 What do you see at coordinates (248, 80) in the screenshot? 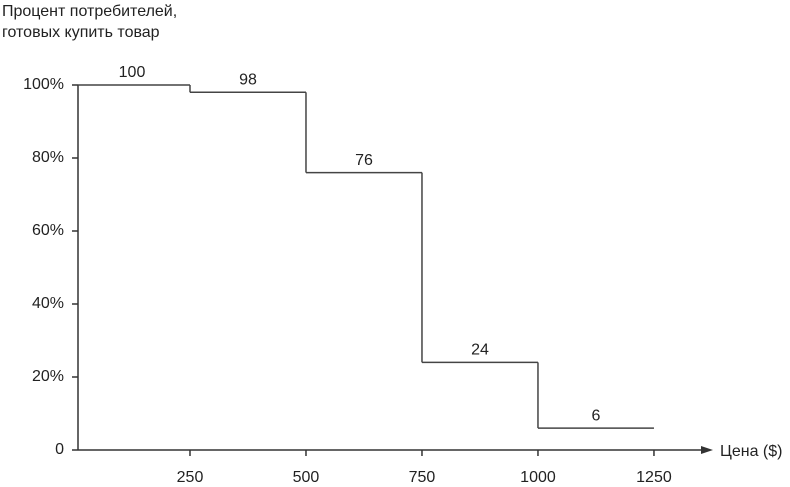
I see `data-label: 98` at bounding box center [248, 80].